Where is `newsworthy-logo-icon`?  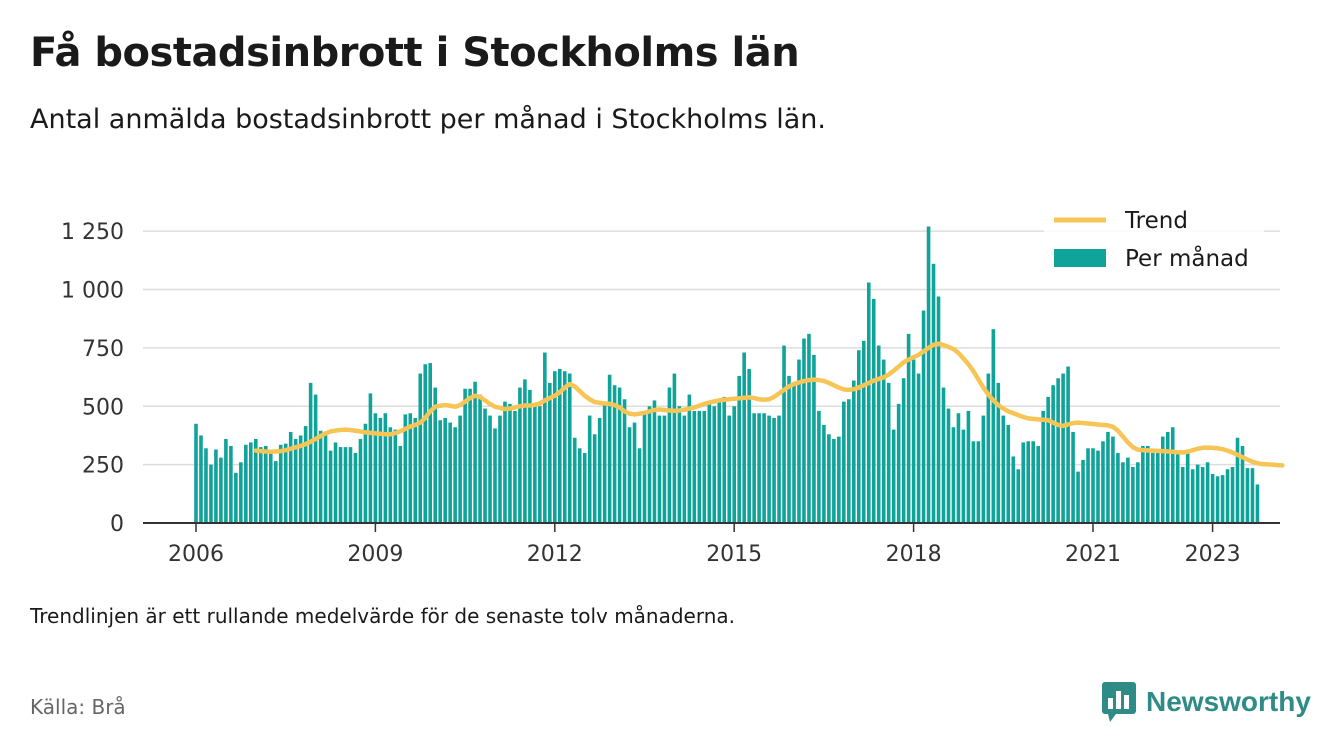
newsworthy-logo-icon is located at coordinates (1119, 702).